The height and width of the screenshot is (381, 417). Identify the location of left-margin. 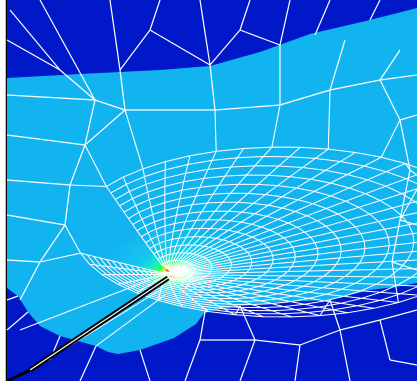
(3, 190).